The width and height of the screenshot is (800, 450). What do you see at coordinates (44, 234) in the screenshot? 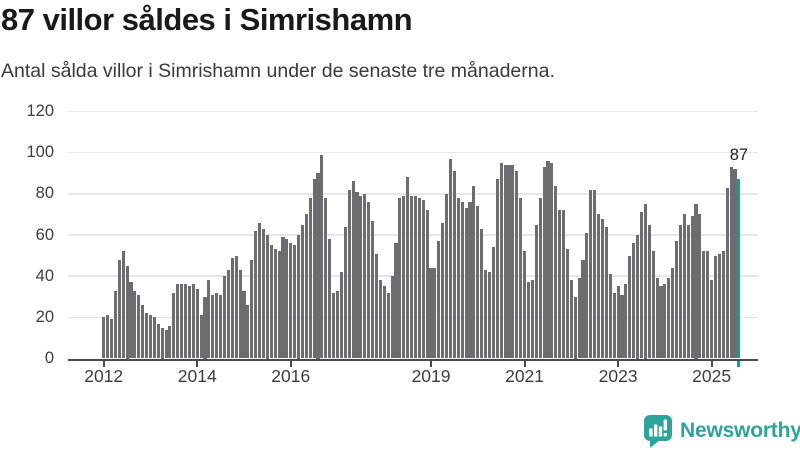
I see `y-axis-label: 60` at bounding box center [44, 234].